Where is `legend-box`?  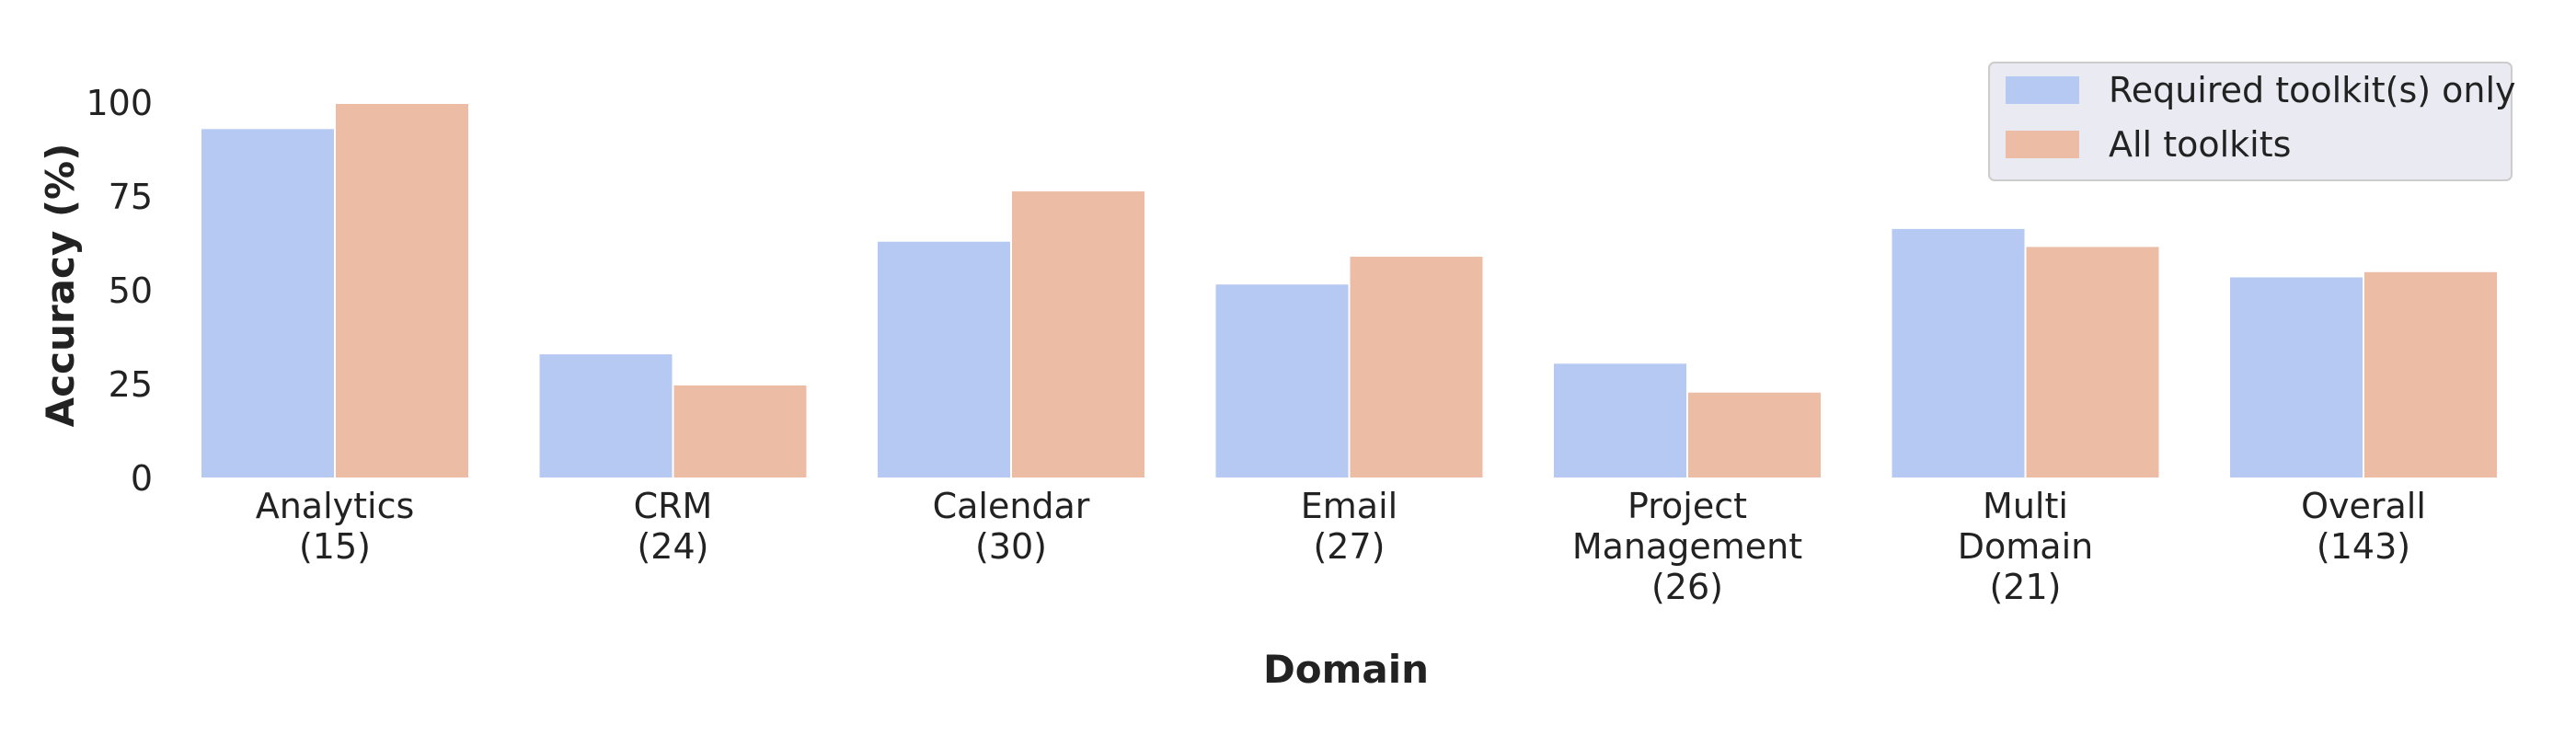 legend-box is located at coordinates (2250, 121).